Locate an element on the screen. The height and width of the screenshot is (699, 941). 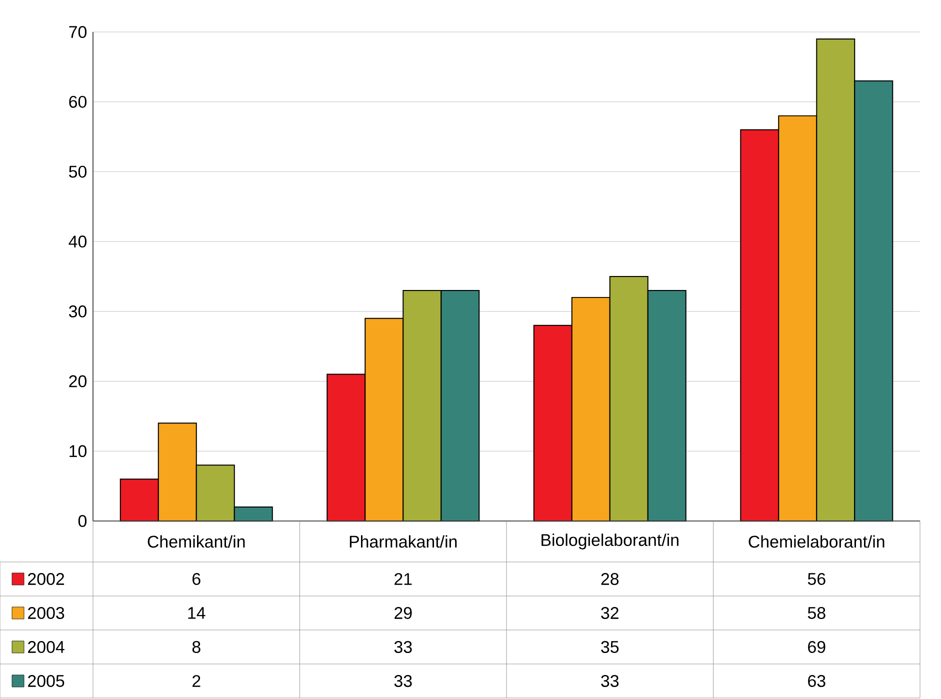
y-tick-label: 20 is located at coordinates (78, 381).